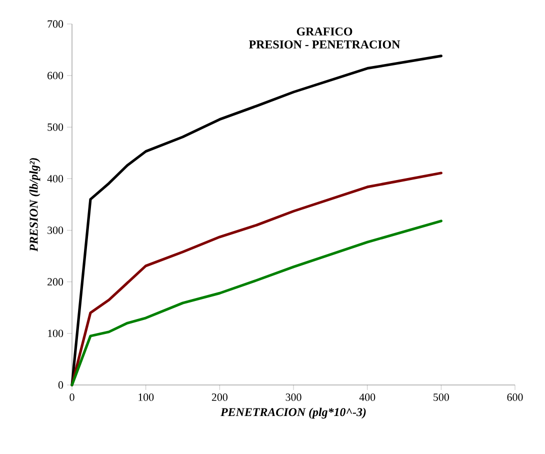 This screenshot has height=454, width=545. I want to click on y-tick-label: 500, so click(56, 127).